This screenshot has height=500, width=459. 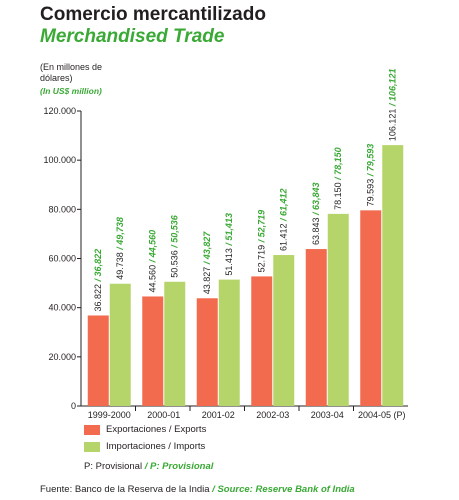 I want to click on legend-item-imports: Importaciones / Imports, so click(x=144, y=446).